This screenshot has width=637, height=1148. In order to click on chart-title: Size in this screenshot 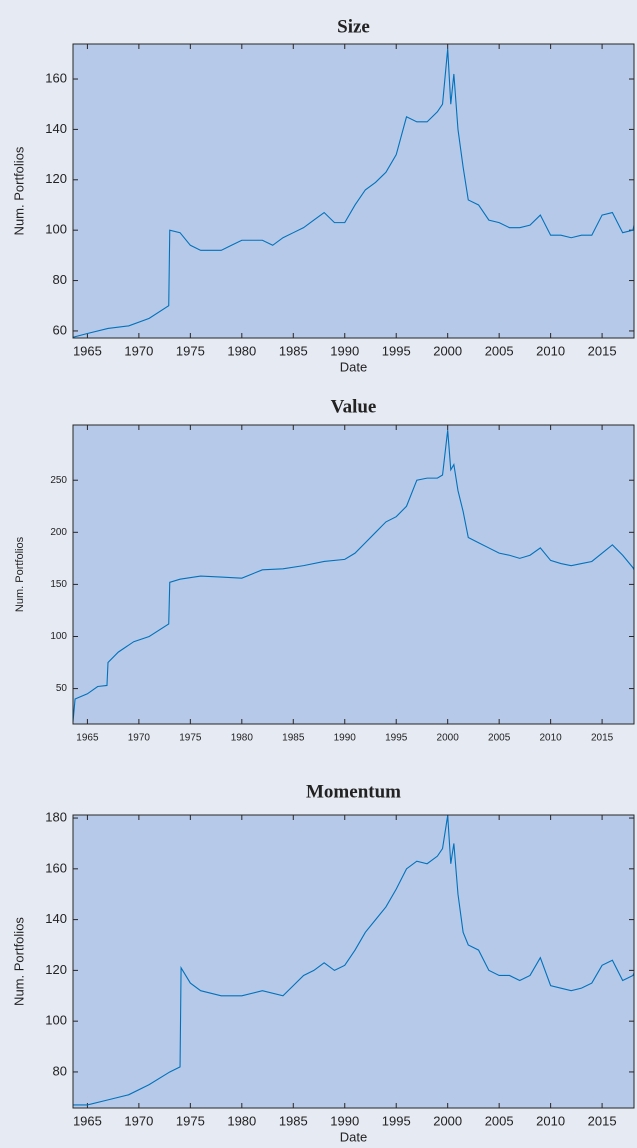, I will do `click(353, 26)`.